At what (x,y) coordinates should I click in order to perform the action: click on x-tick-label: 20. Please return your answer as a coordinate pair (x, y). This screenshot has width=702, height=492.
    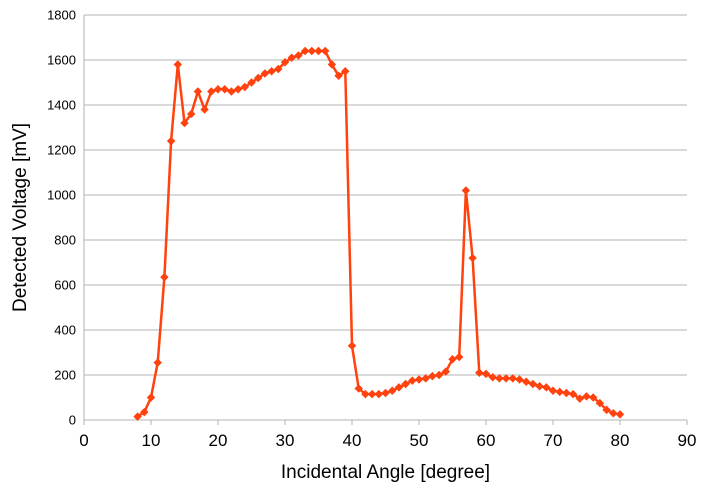
    Looking at the image, I should click on (218, 440).